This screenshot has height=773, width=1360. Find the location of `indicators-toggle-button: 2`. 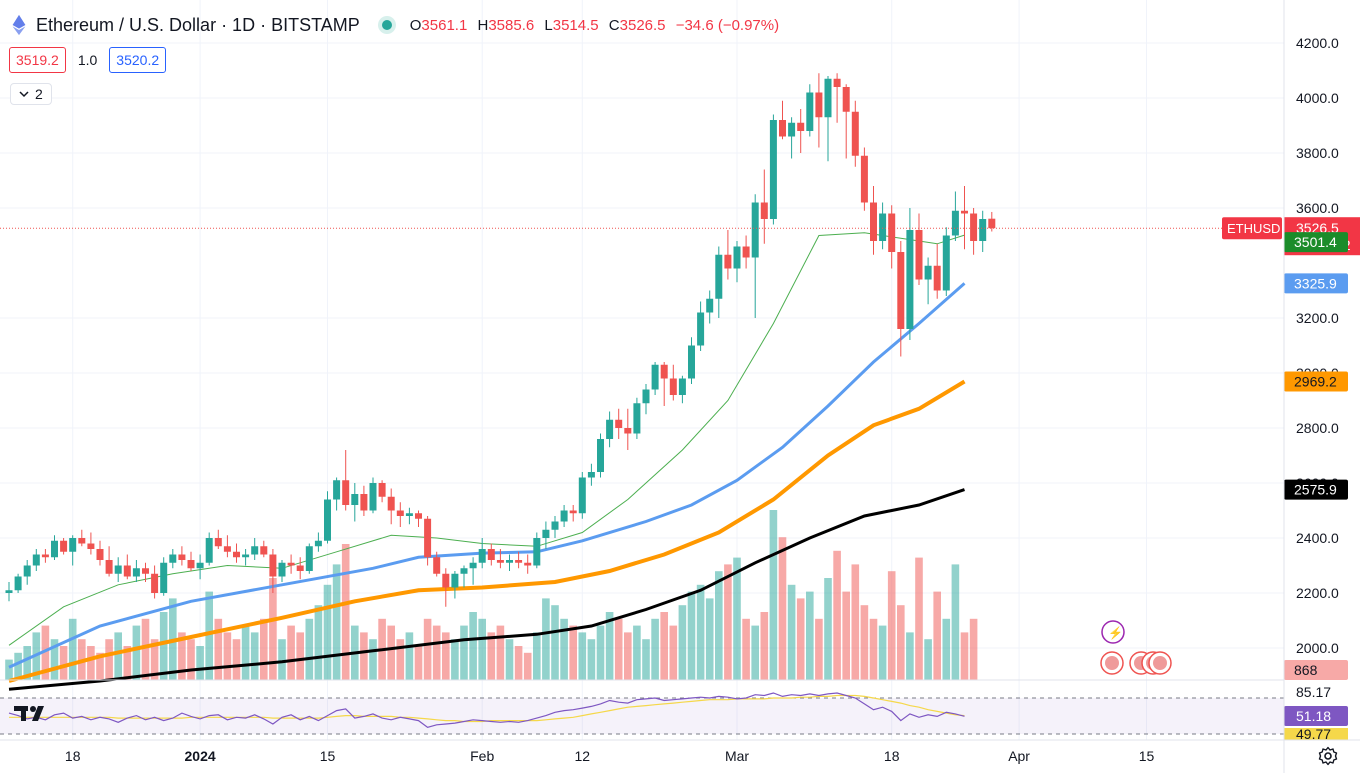

indicators-toggle-button: 2 is located at coordinates (31, 94).